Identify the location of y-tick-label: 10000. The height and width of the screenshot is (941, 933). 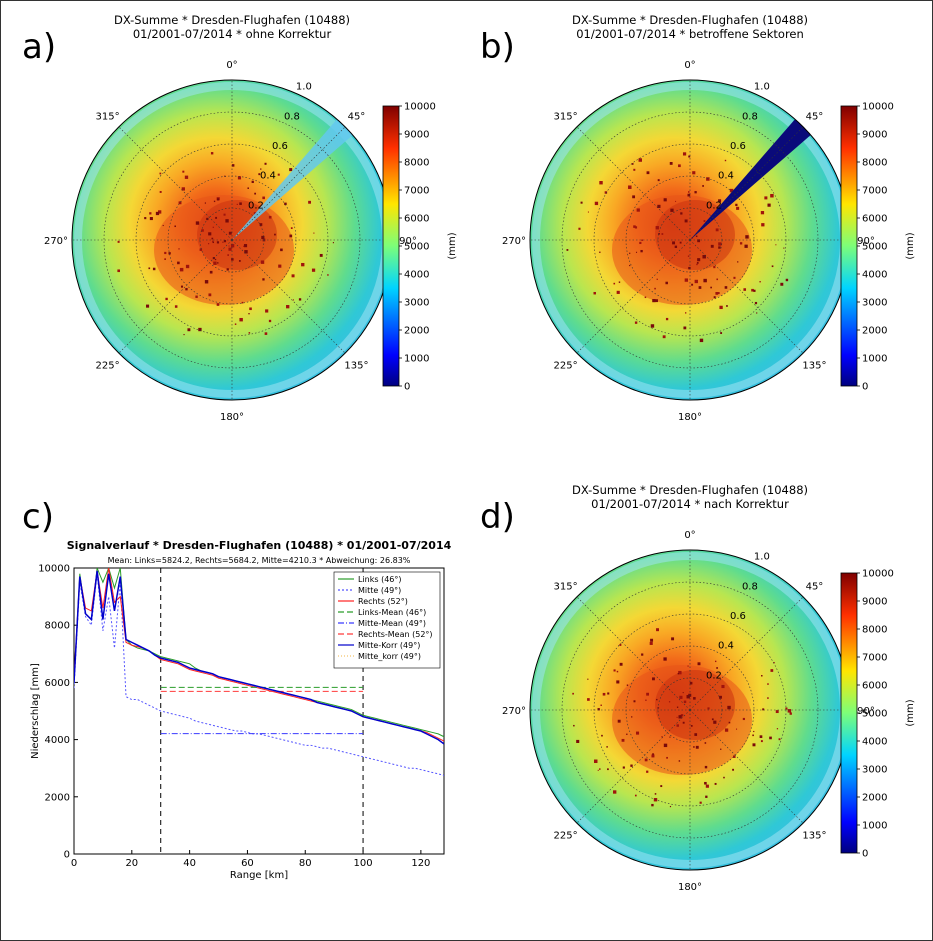
(54, 569).